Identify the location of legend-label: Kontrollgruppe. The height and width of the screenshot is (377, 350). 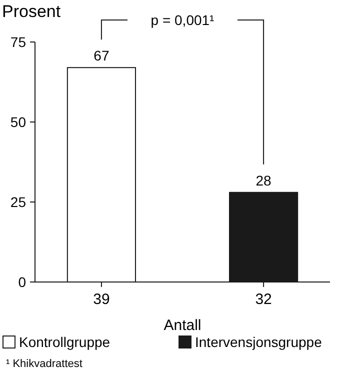
(64, 342).